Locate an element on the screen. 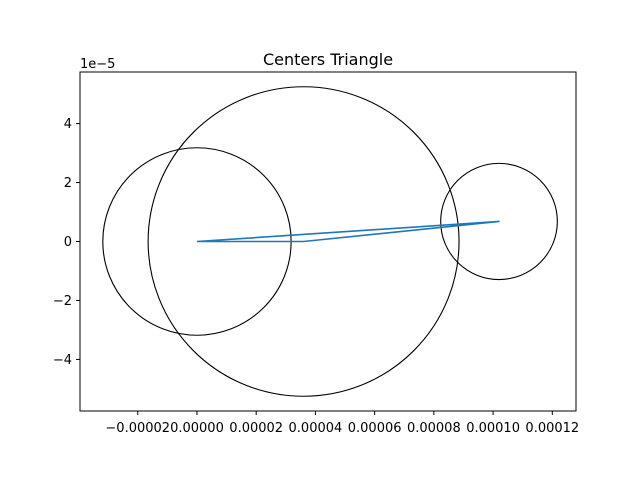 The width and height of the screenshot is (640, 480). y-tick-label-0: −4 is located at coordinates (62, 360).